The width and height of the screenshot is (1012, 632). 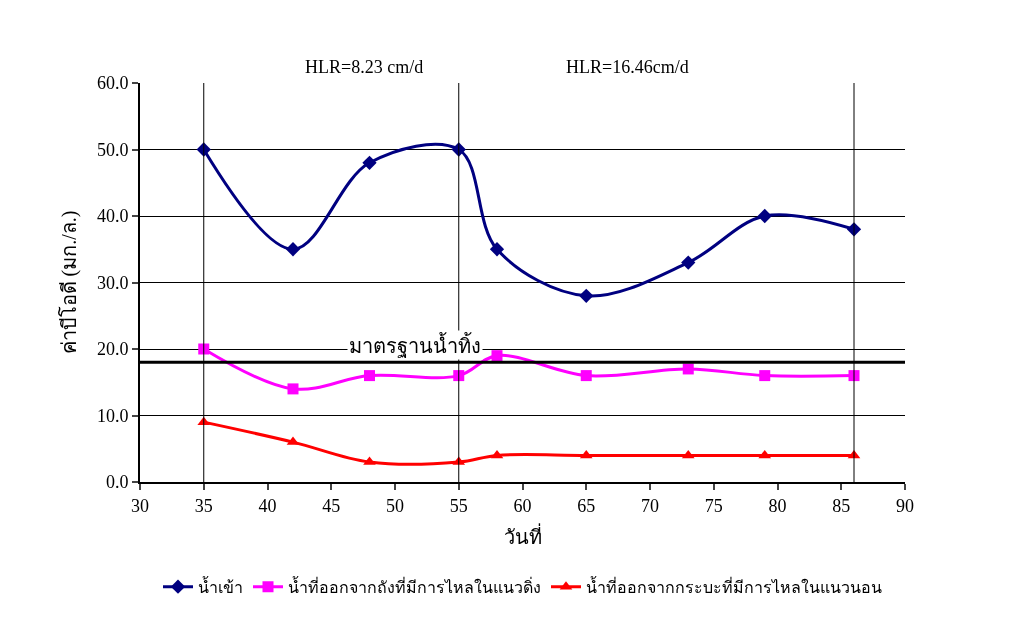 What do you see at coordinates (777, 505) in the screenshot?
I see `x-tick-label: 80` at bounding box center [777, 505].